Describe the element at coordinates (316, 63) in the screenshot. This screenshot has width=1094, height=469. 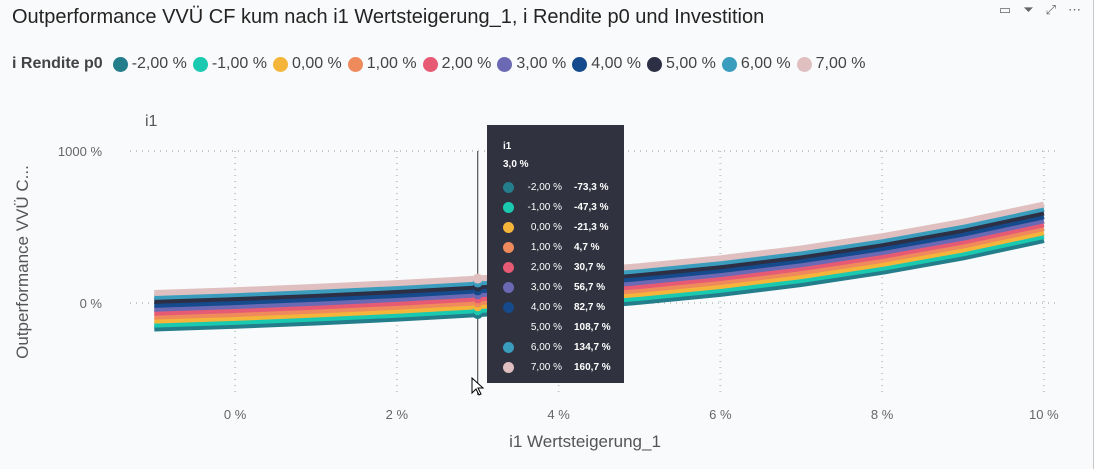
I see `legend-label: 0,00 %` at that location.